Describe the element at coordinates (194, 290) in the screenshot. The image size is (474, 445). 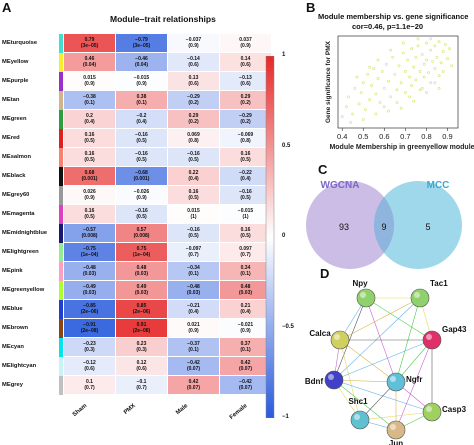
I see `heatmap-cell: −0.48 (0.03)` at that location.